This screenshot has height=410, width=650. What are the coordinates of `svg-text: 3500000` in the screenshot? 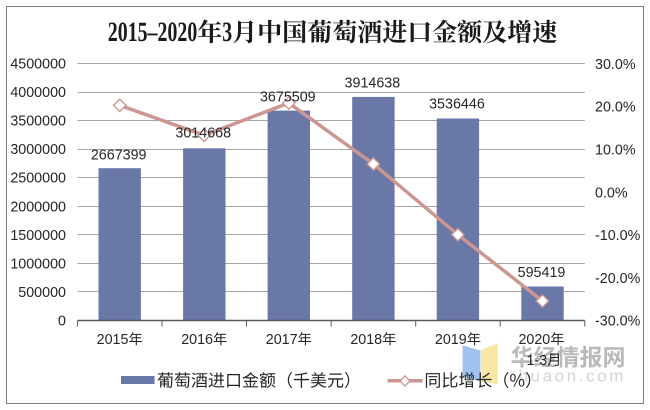 It's located at (38, 122).